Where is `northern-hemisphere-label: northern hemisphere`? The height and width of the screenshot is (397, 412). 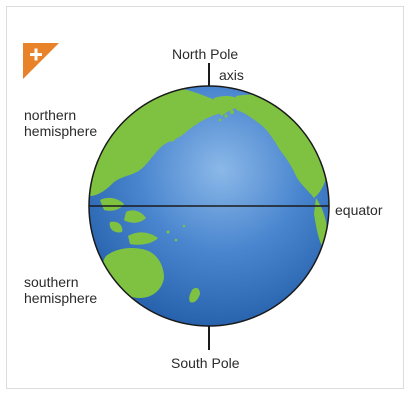
northern-hemisphere-label: northern hemisphere is located at coordinates (69, 123).